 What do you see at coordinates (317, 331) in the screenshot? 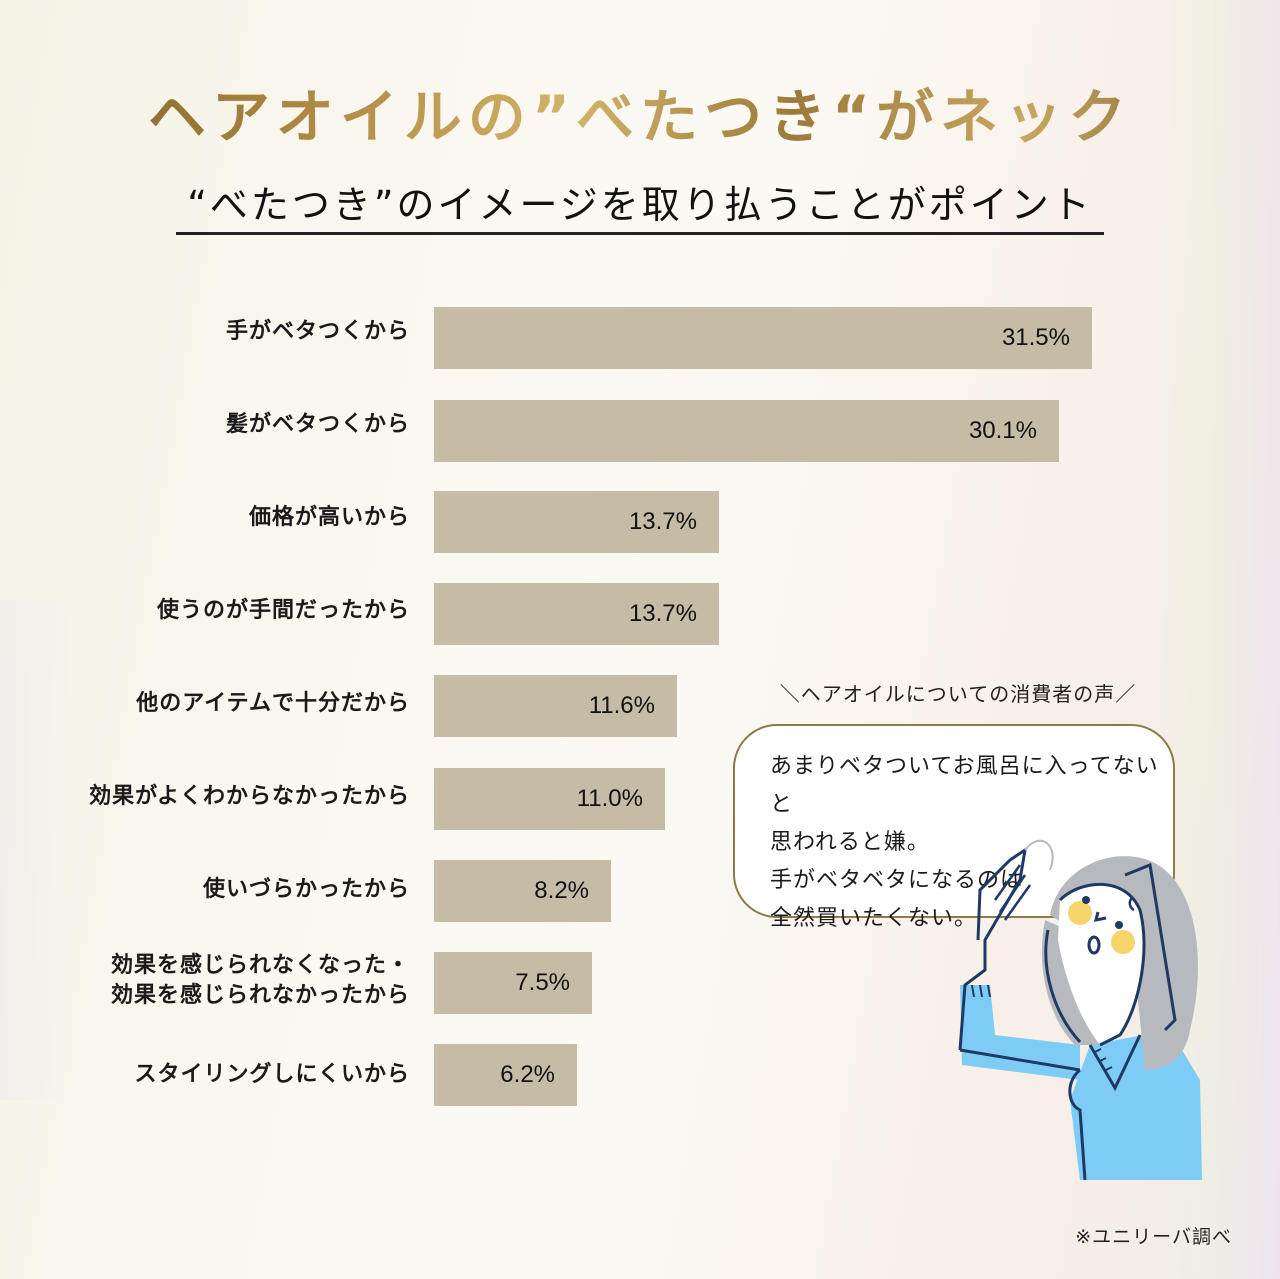
I see `bar-label-text: 手がベタつくから` at bounding box center [317, 331].